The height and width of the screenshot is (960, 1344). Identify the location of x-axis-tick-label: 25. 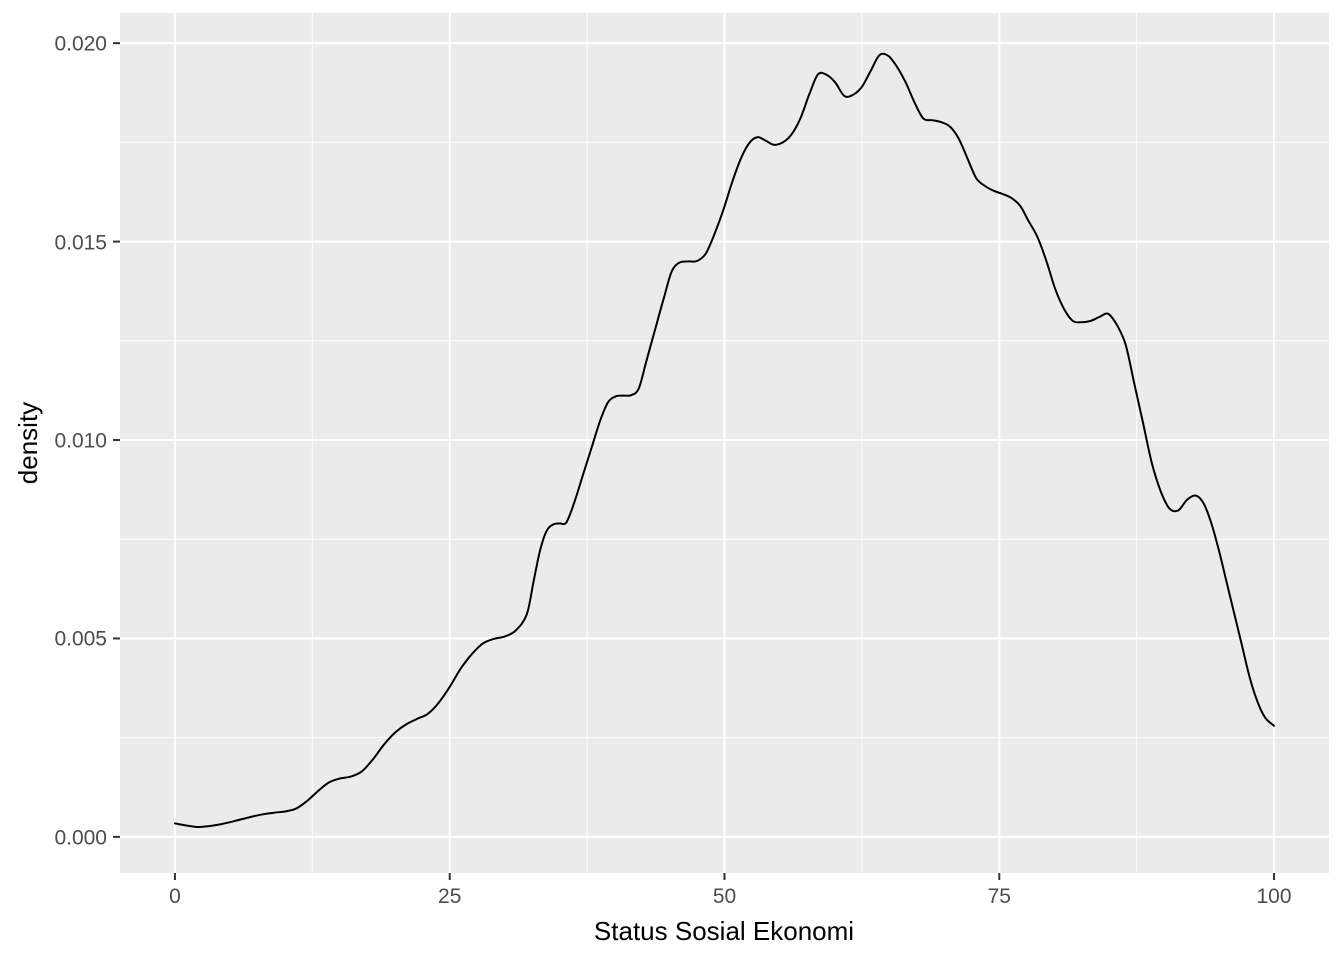
(450, 896).